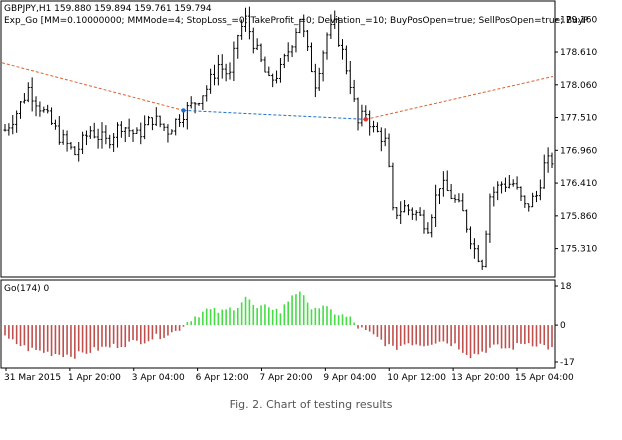  I want to click on time-tick-label: 10 Apr 12:00, so click(416, 378).